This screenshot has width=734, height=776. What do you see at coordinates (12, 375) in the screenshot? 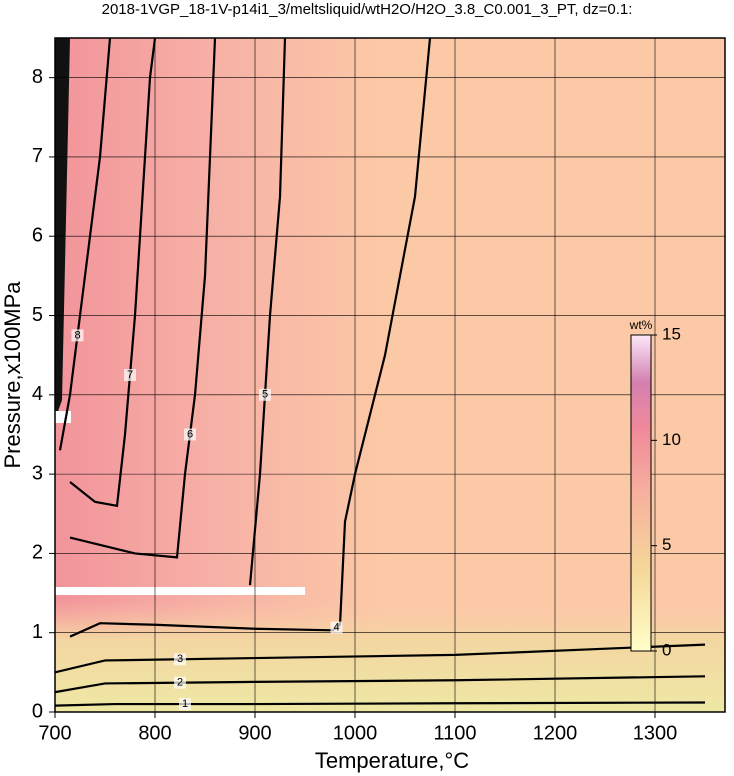
I see `y-axis-label: Pressure,x100MPa` at bounding box center [12, 375].